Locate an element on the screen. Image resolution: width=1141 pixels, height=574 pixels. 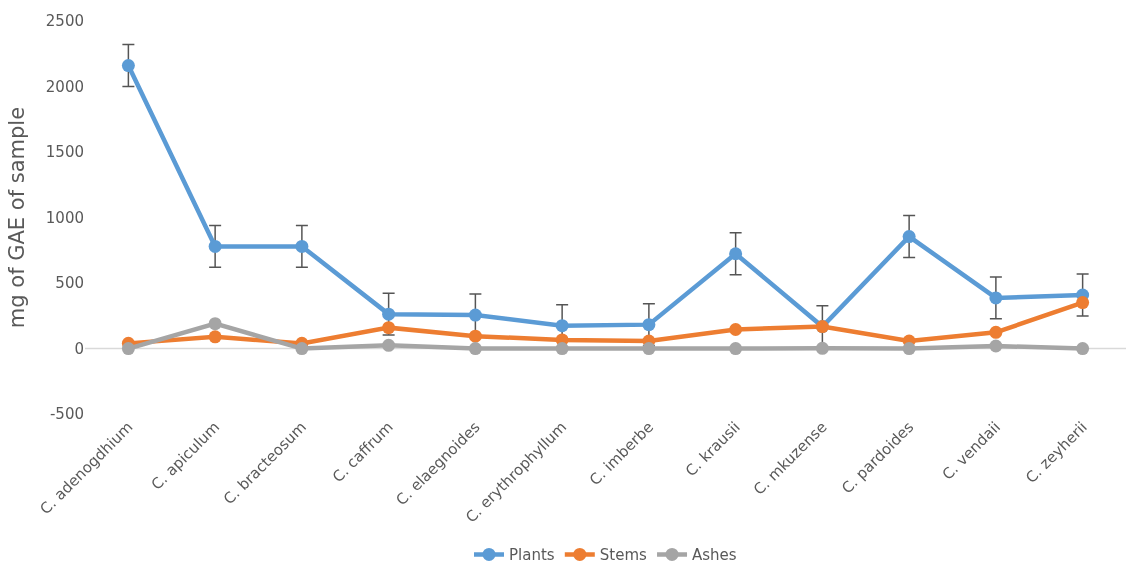
y-tick-label: 2500 is located at coordinates (64, 21).